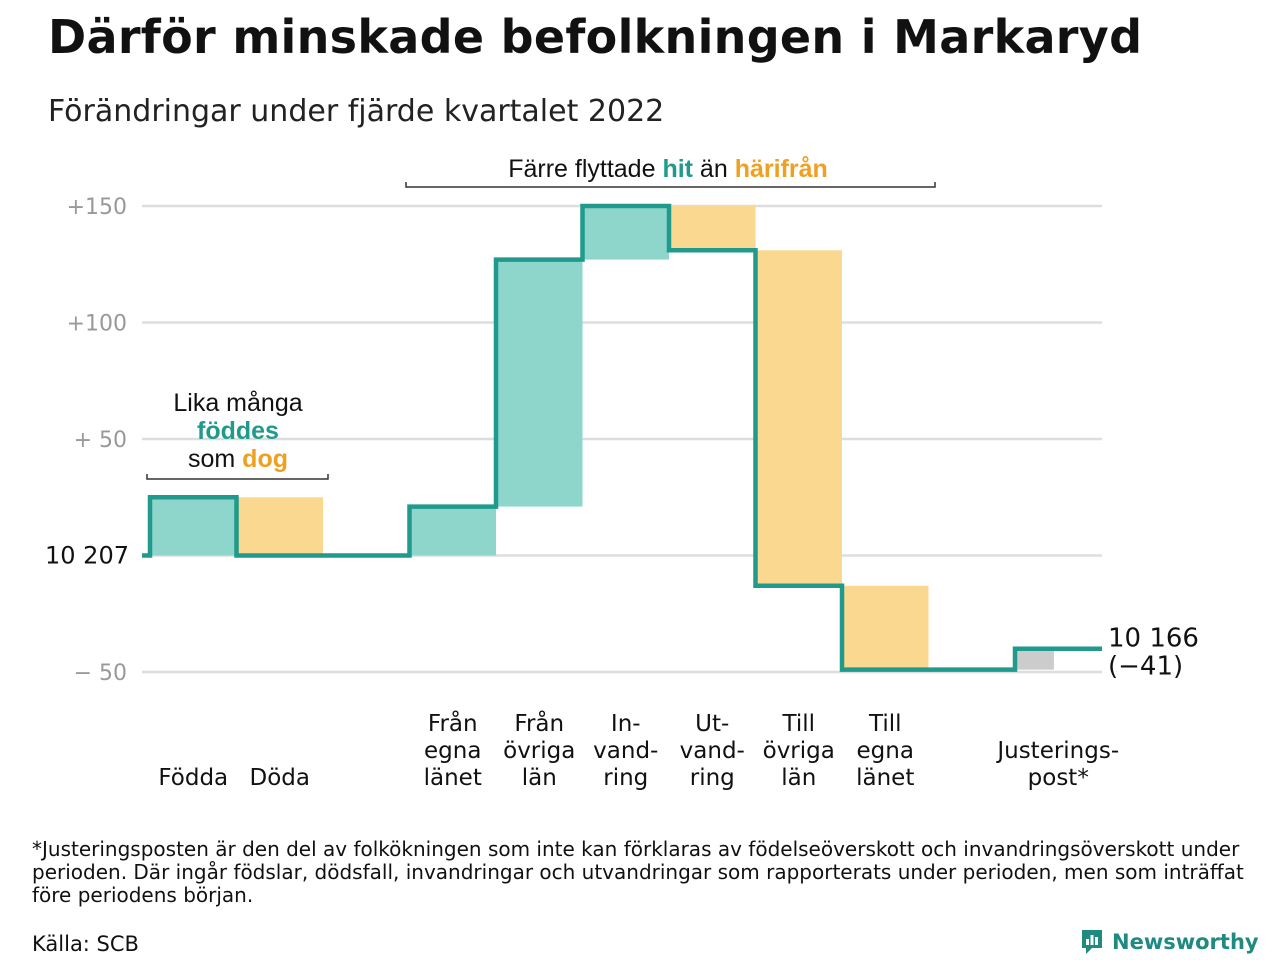 The height and width of the screenshot is (960, 1280). Describe the element at coordinates (100, 673) in the screenshot. I see `y-tick-label: − 50` at that location.